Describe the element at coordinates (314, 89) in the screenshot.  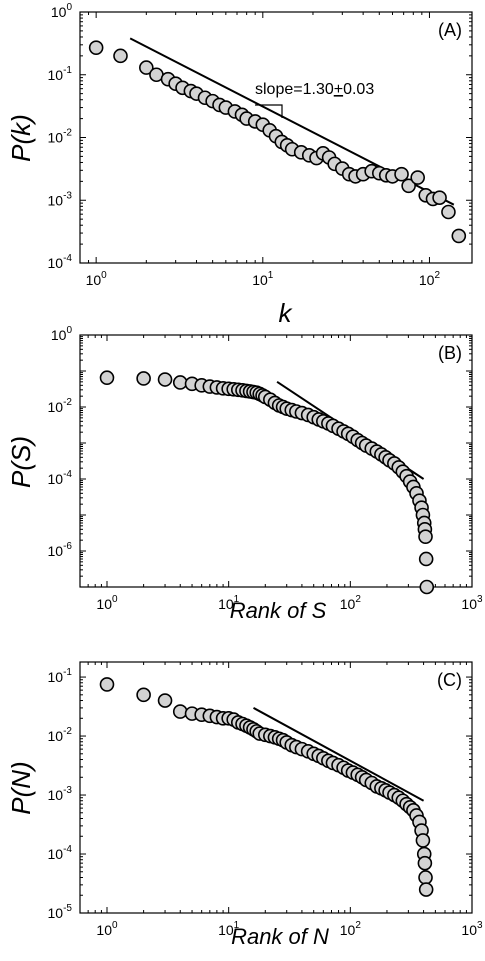
I see `slope-annotation: slope=1.30+0.03` at that location.